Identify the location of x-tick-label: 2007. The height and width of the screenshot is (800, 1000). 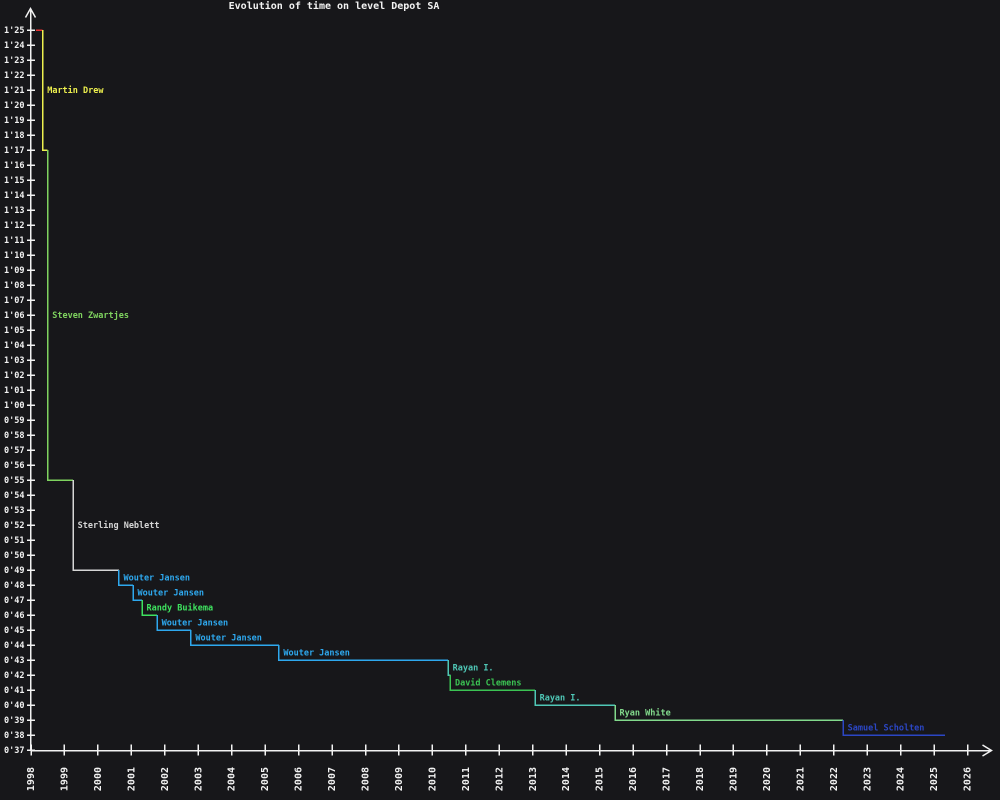
(332, 779).